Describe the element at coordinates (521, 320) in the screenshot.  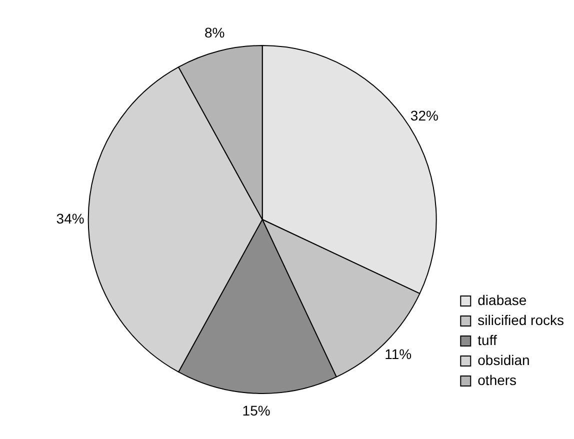
I see `legend-label: silicified rocks` at that location.